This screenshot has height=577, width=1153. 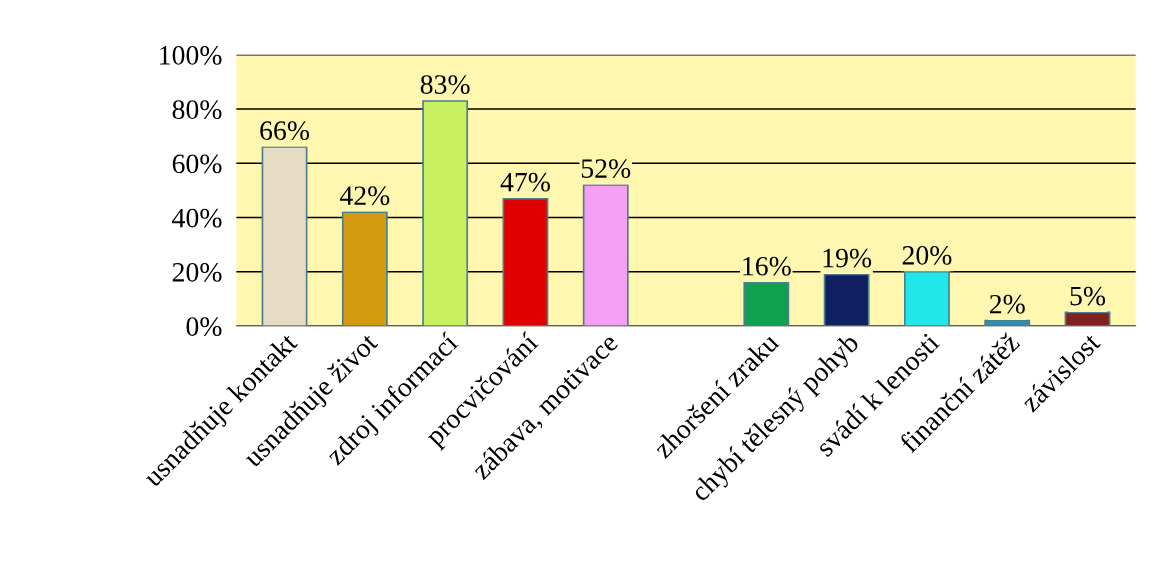 What do you see at coordinates (197, 218) in the screenshot?
I see `y-tick-label: 40%` at bounding box center [197, 218].